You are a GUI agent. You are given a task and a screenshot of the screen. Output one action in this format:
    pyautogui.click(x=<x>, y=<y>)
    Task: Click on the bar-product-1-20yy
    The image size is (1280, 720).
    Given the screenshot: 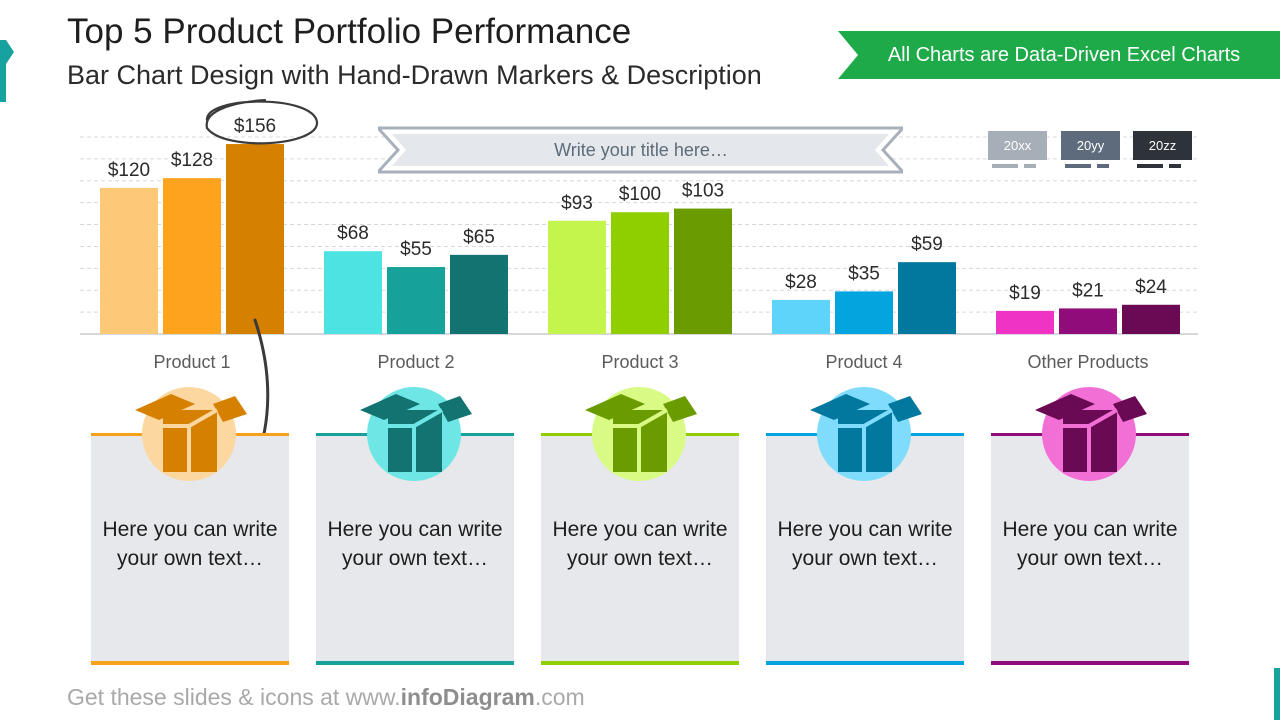 What is the action you would take?
    pyautogui.click(x=192, y=256)
    